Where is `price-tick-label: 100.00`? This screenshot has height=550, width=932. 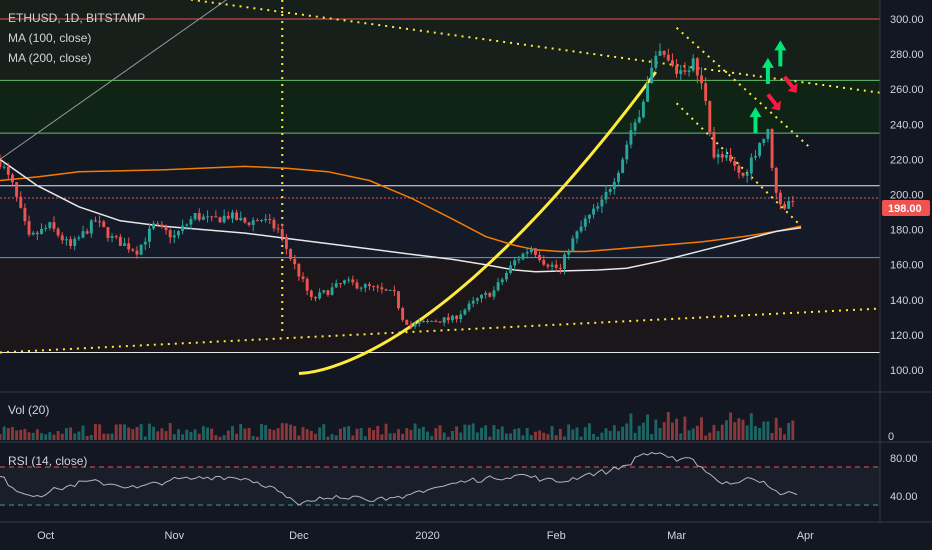 price-tick-label: 100.00 is located at coordinates (907, 371).